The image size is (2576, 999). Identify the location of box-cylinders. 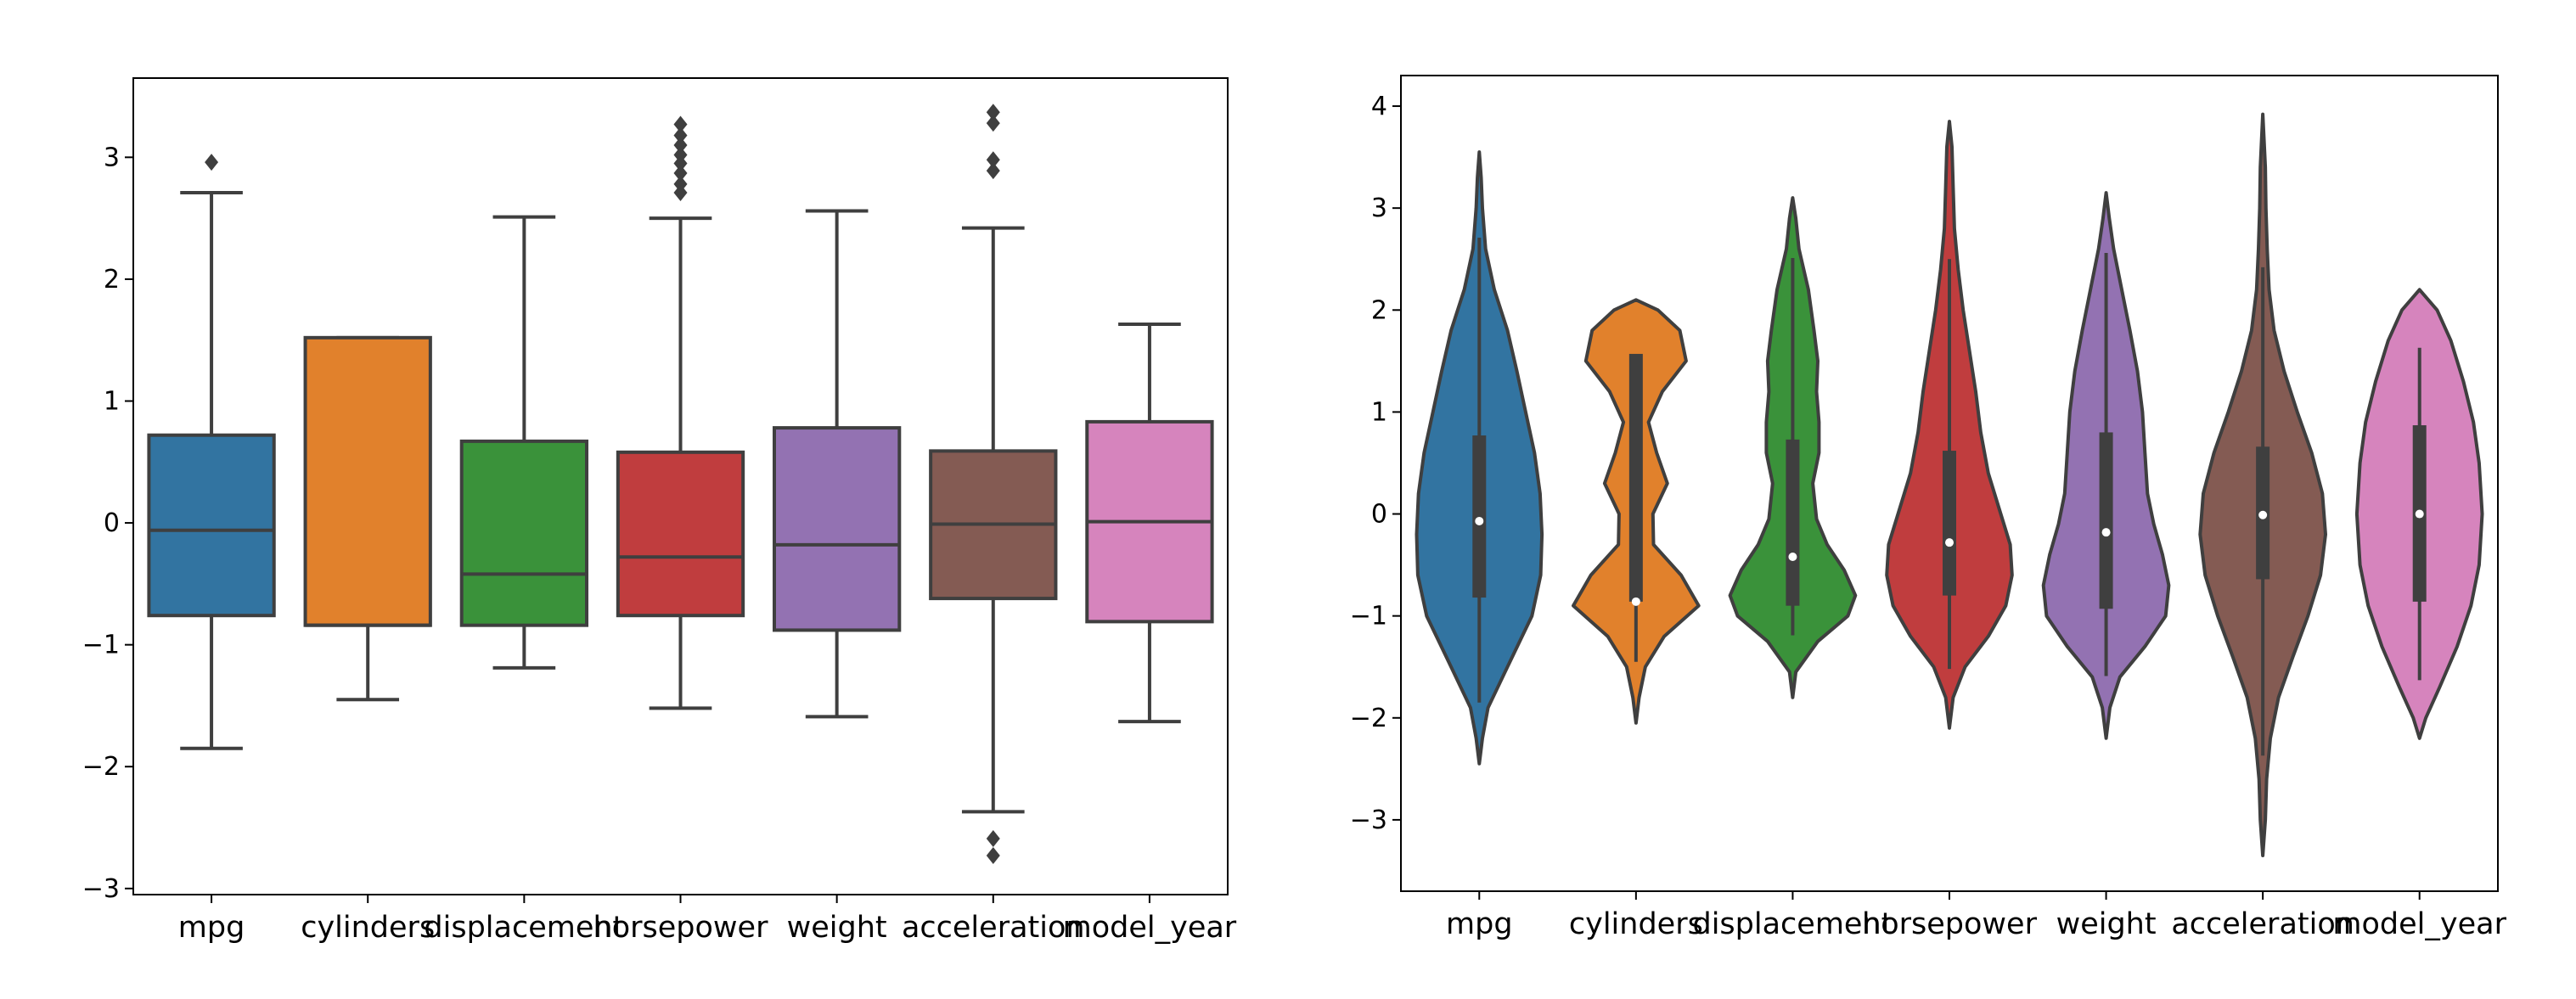
(367, 481).